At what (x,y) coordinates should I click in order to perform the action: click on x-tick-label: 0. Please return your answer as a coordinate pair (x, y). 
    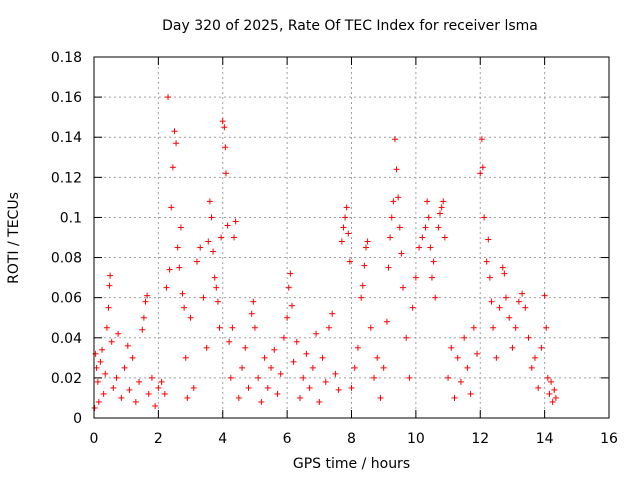
    Looking at the image, I should click on (94, 439).